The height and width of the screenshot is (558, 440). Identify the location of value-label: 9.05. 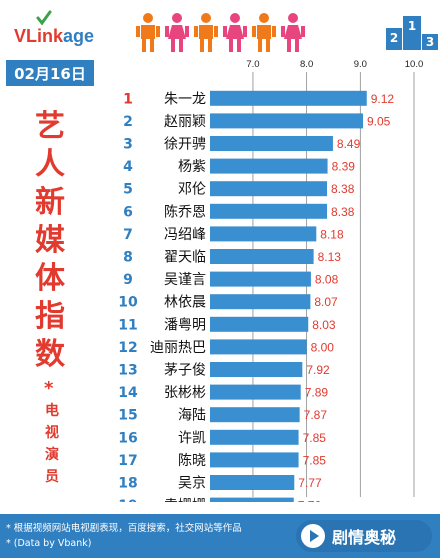
(379, 121).